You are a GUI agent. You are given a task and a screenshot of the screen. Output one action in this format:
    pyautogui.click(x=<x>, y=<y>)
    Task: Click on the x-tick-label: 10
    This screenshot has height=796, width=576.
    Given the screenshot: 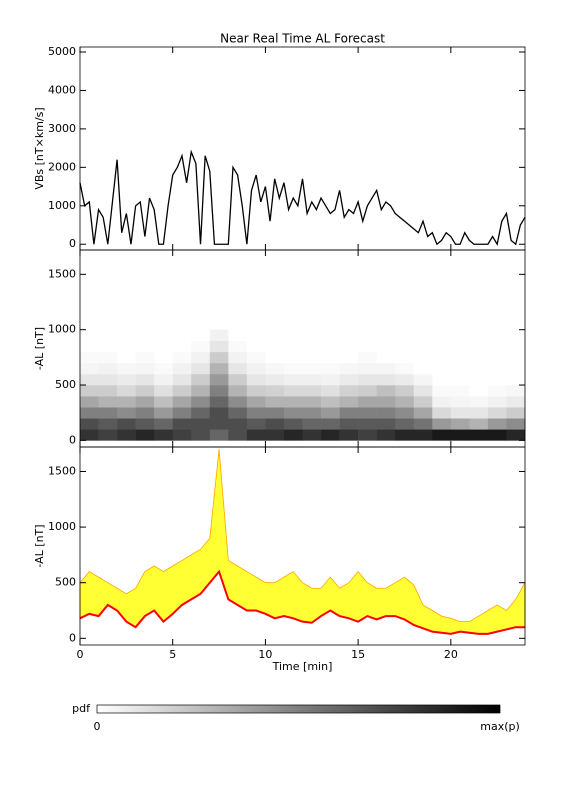 What is the action you would take?
    pyautogui.click(x=265, y=654)
    